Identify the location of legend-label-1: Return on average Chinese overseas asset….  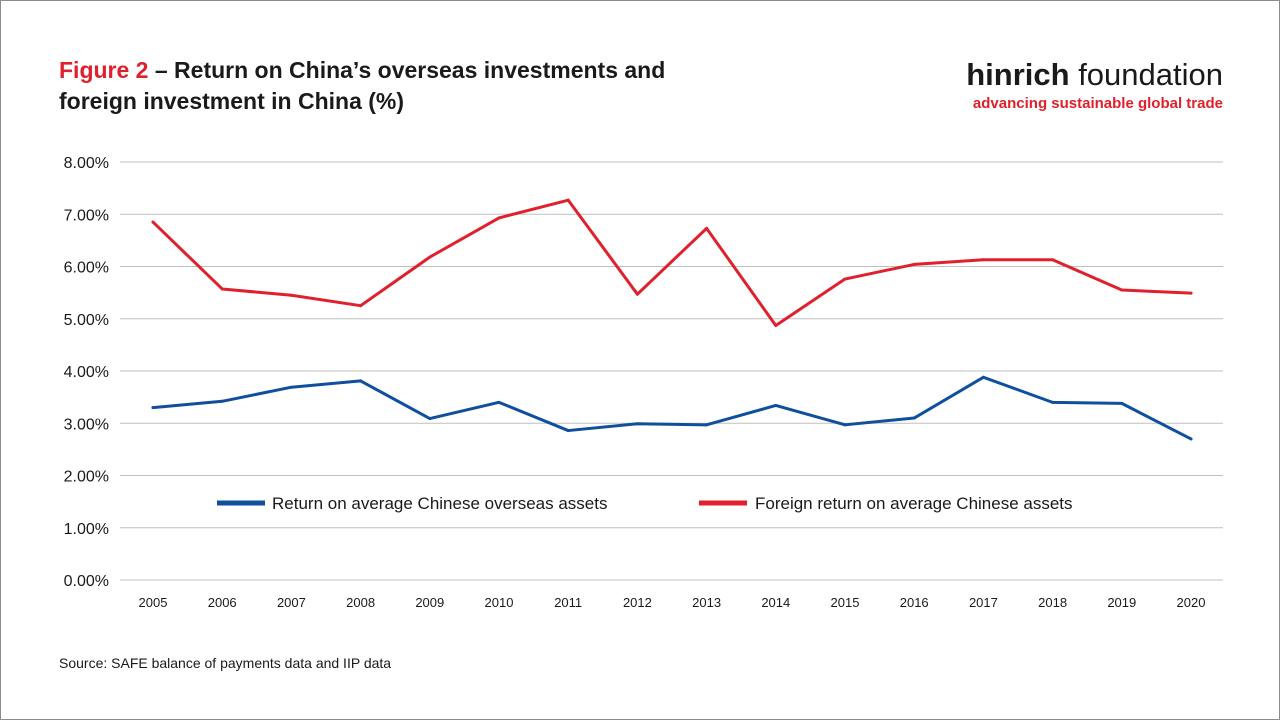
(439, 503).